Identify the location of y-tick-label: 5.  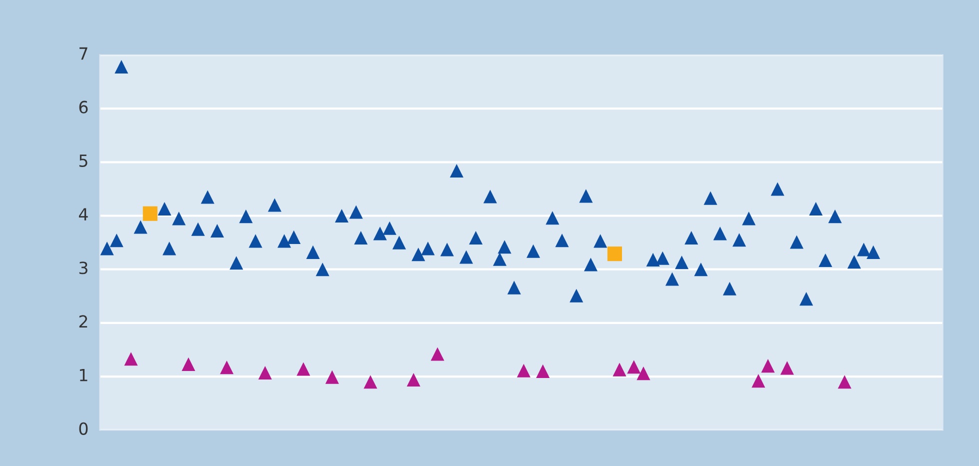
(83, 161).